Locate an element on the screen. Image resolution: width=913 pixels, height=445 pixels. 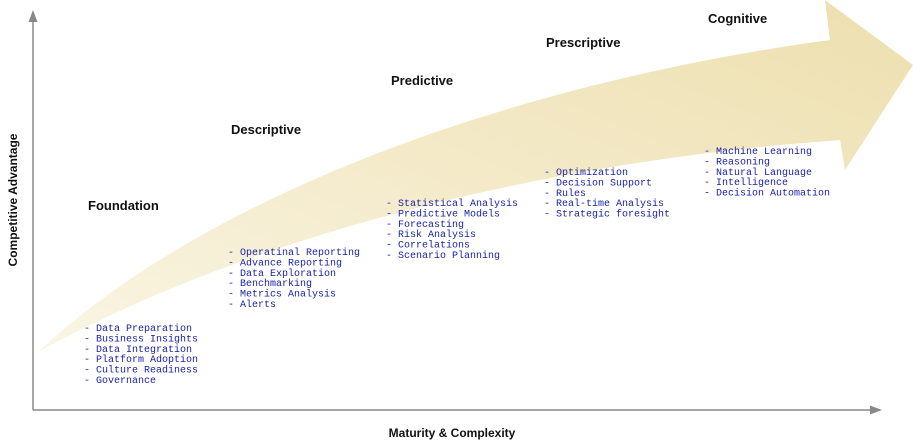
stage-item: - Reasoning is located at coordinates (737, 162).